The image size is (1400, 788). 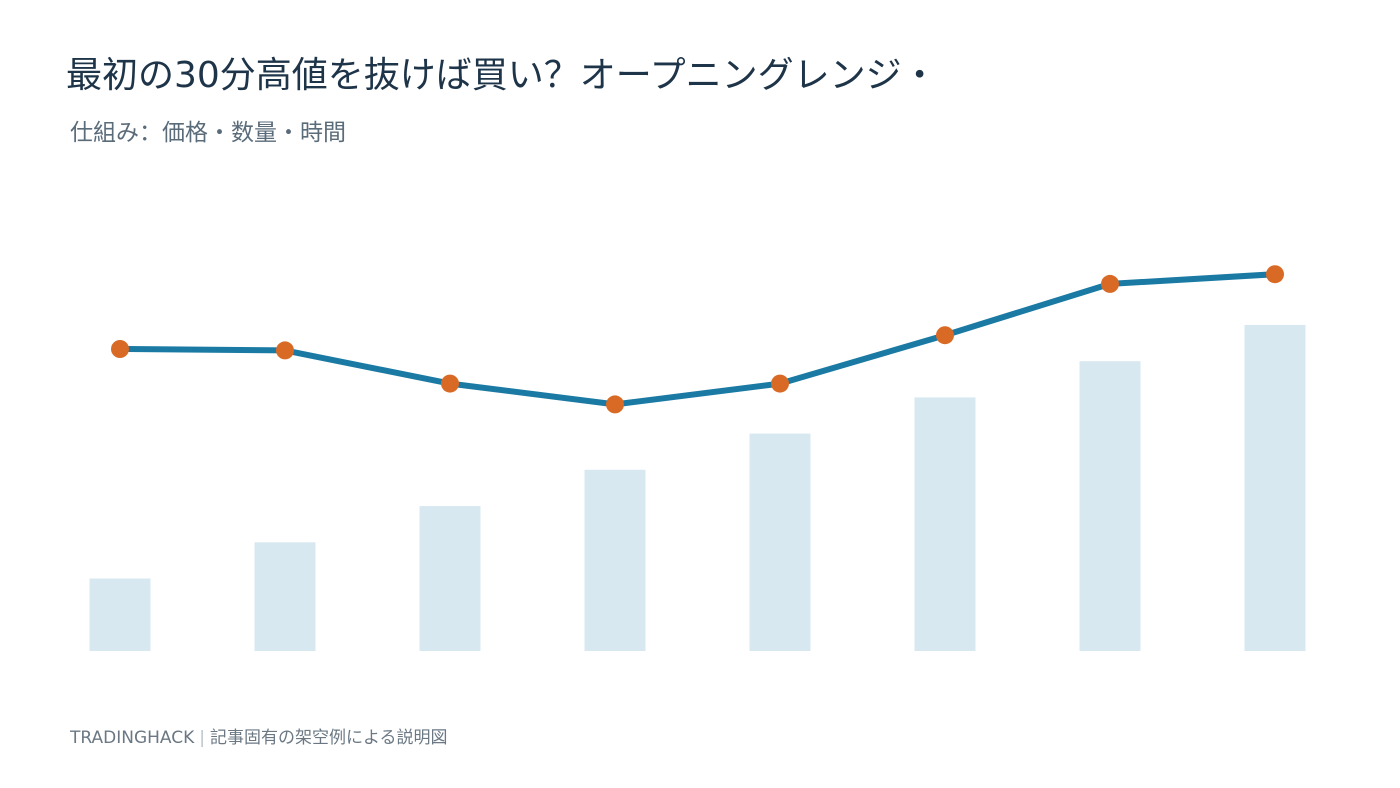 What do you see at coordinates (132, 738) in the screenshot?
I see `footer-brand: TRADINGHACK` at bounding box center [132, 738].